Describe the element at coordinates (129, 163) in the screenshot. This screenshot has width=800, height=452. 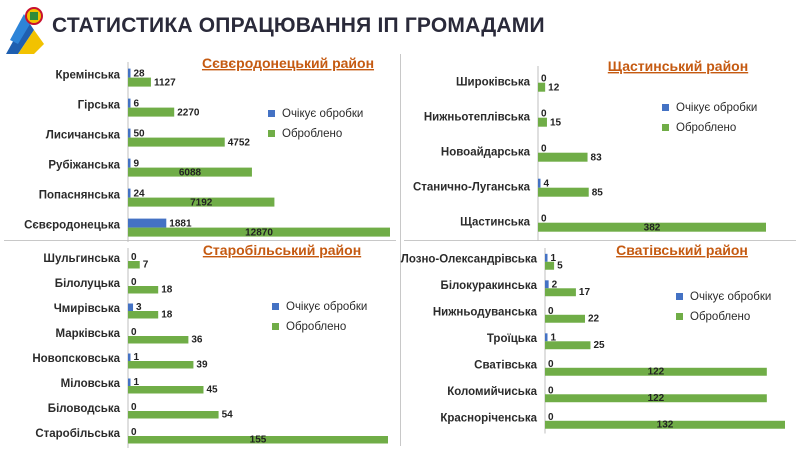
I see `bar-pending-рубіжанська` at that location.